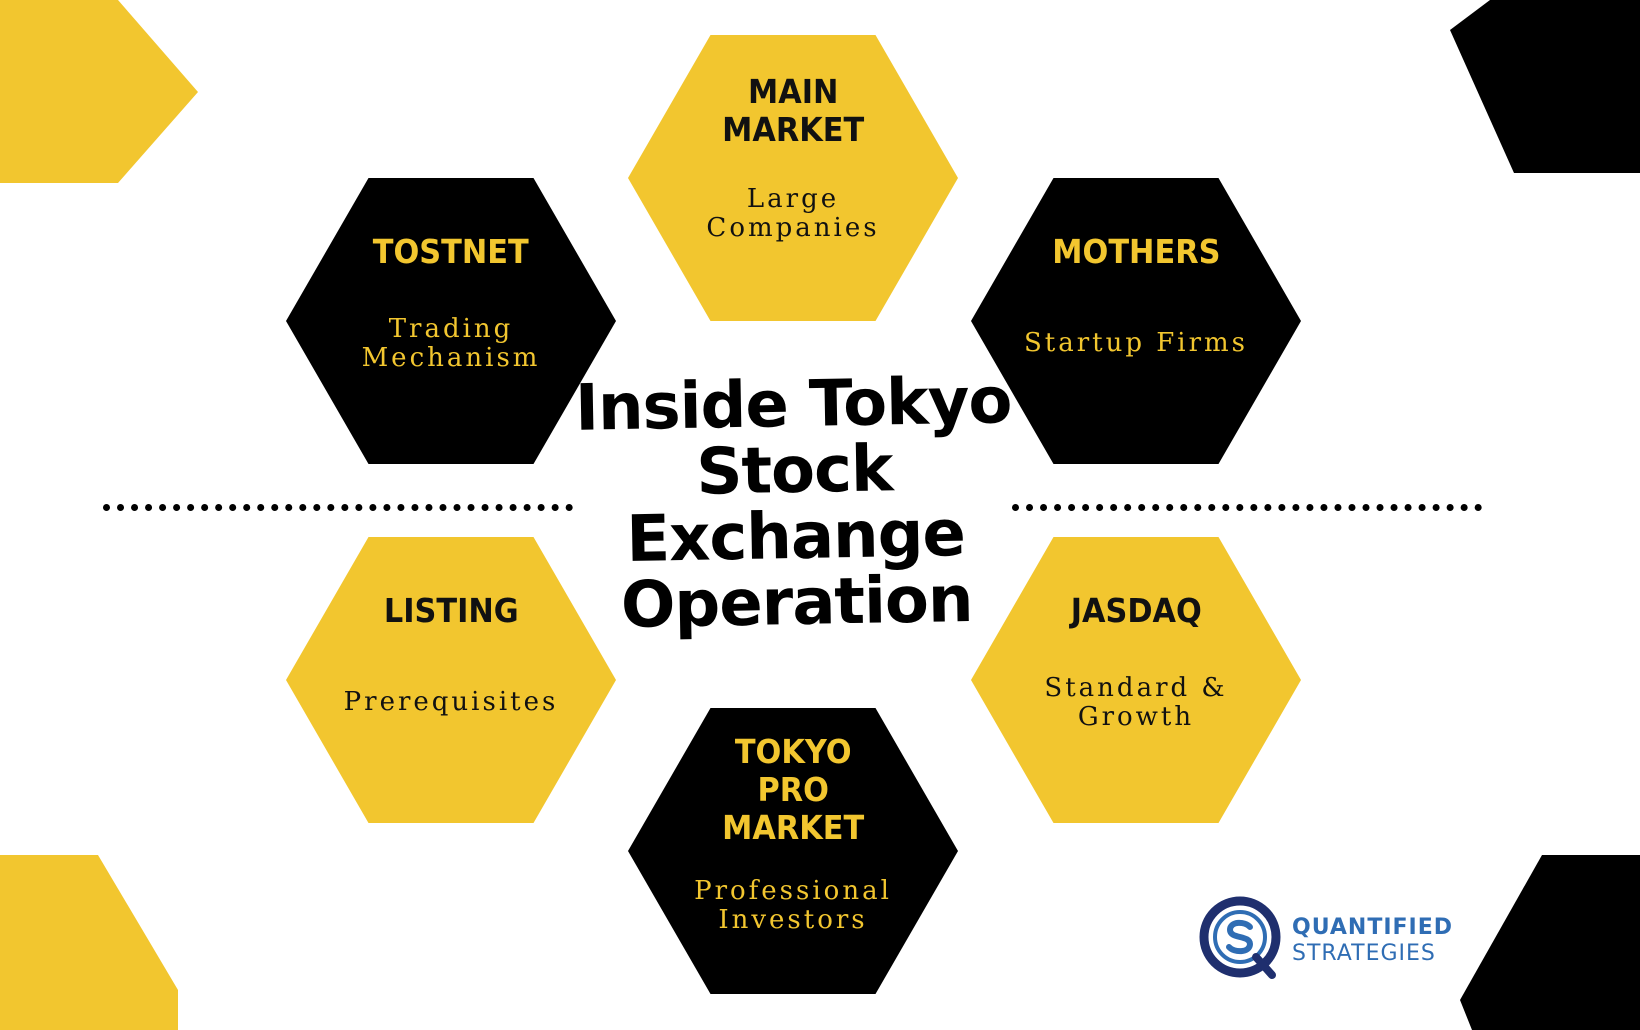 The image size is (1640, 1030). I want to click on corner-hex-top-left, so click(99, 91).